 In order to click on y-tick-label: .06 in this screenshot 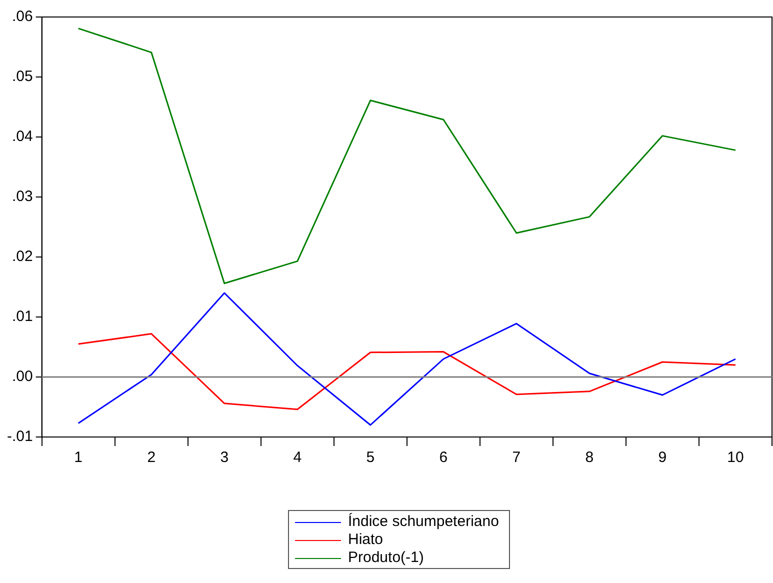, I will do `click(22, 17)`.